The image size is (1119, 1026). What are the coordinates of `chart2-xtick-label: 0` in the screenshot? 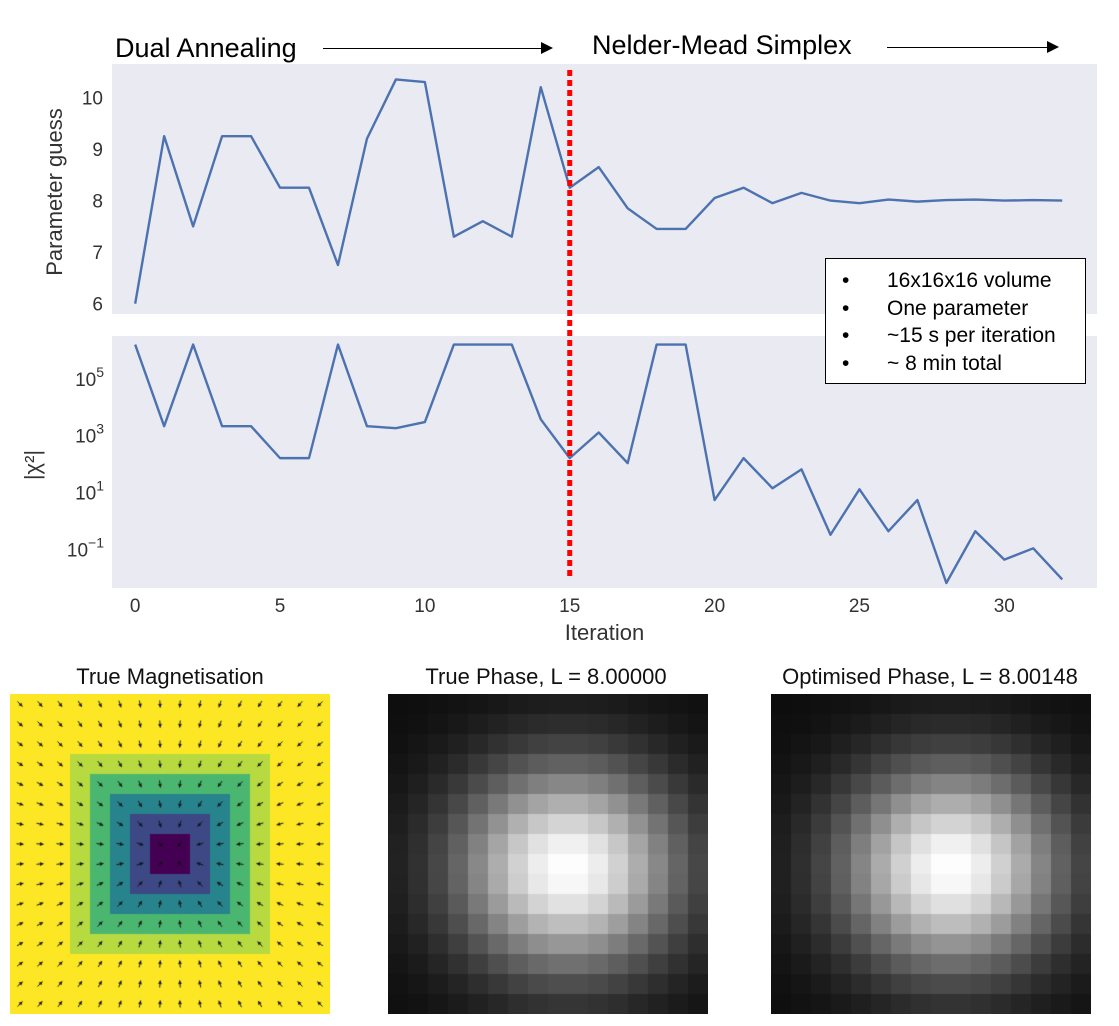 It's located at (135, 606).